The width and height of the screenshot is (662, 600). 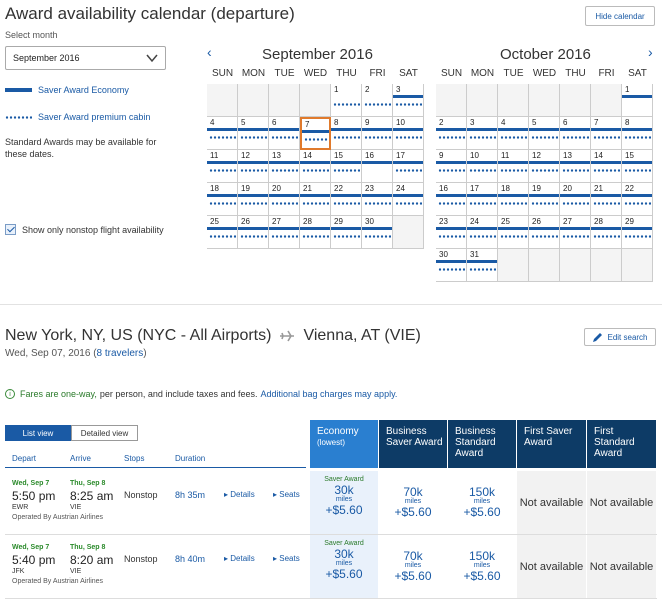 I want to click on calendar-day: 31, so click(x=482, y=265).